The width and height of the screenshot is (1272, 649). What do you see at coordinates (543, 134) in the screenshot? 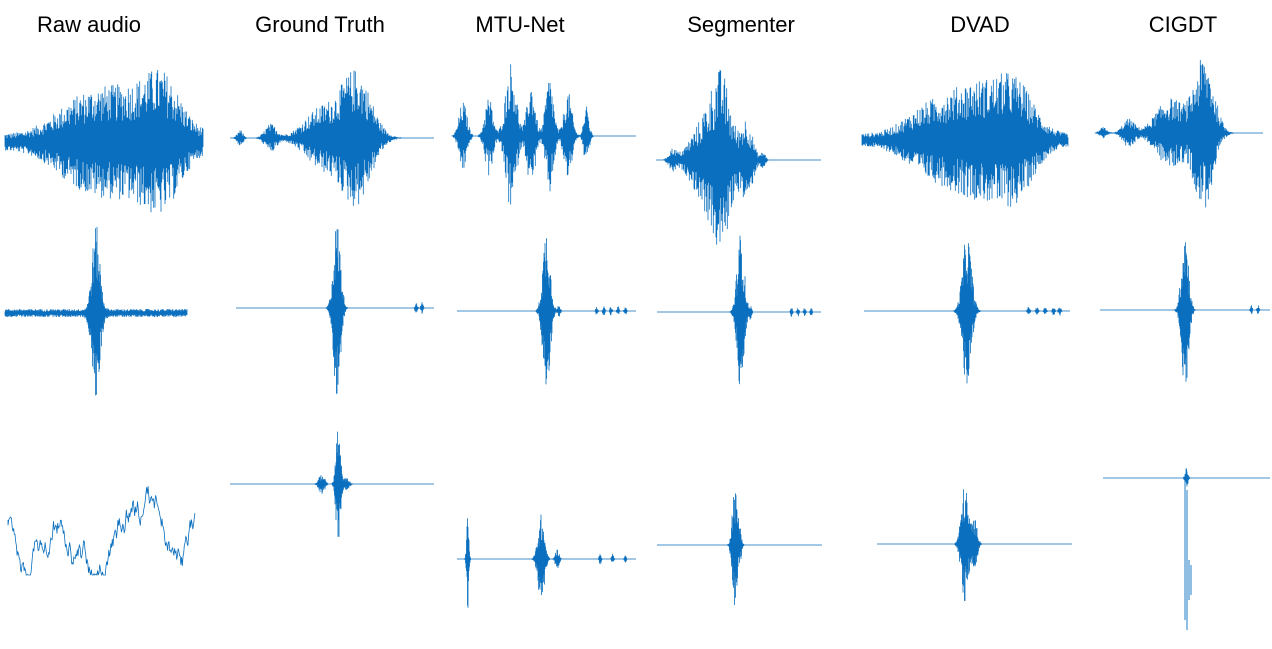
I see `wave-r1-mtu` at bounding box center [543, 134].